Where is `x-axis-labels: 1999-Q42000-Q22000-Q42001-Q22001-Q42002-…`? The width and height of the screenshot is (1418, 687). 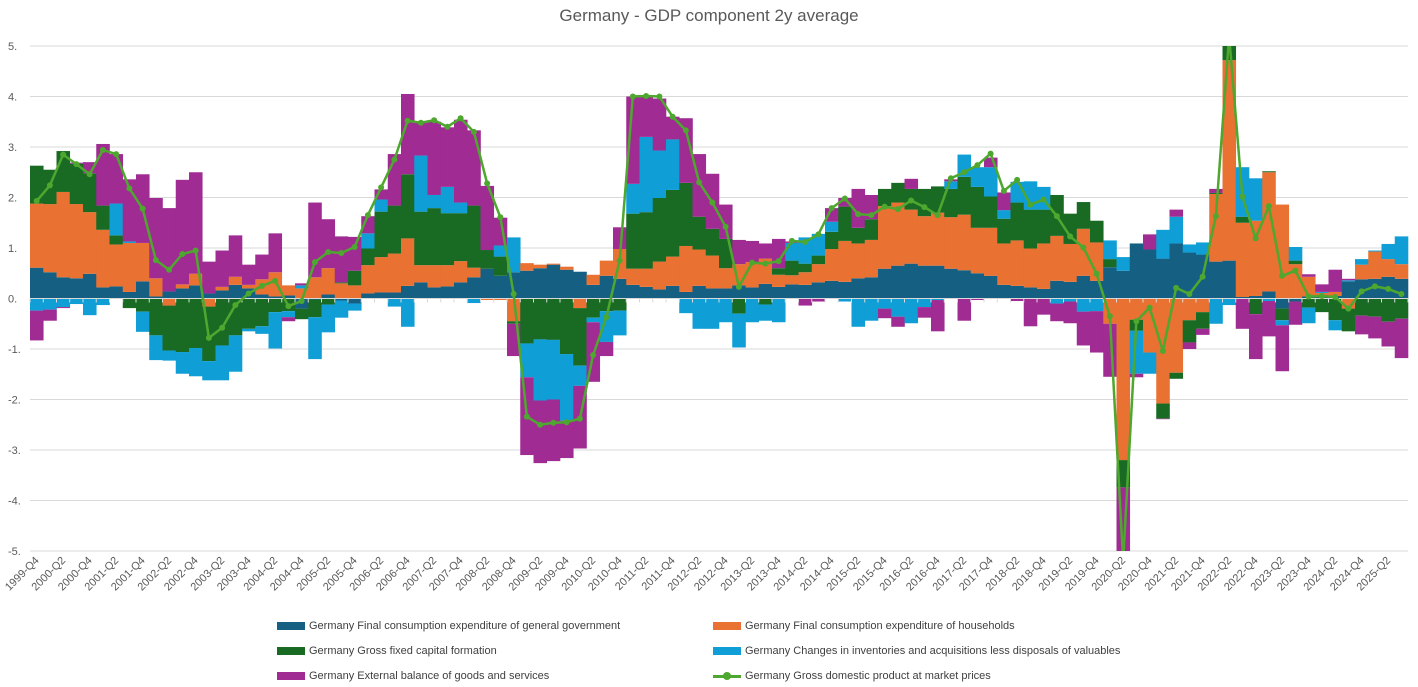 x-axis-labels: 1999-Q42000-Q22000-Q42001-Q22001-Q42002-… is located at coordinates (698, 574).